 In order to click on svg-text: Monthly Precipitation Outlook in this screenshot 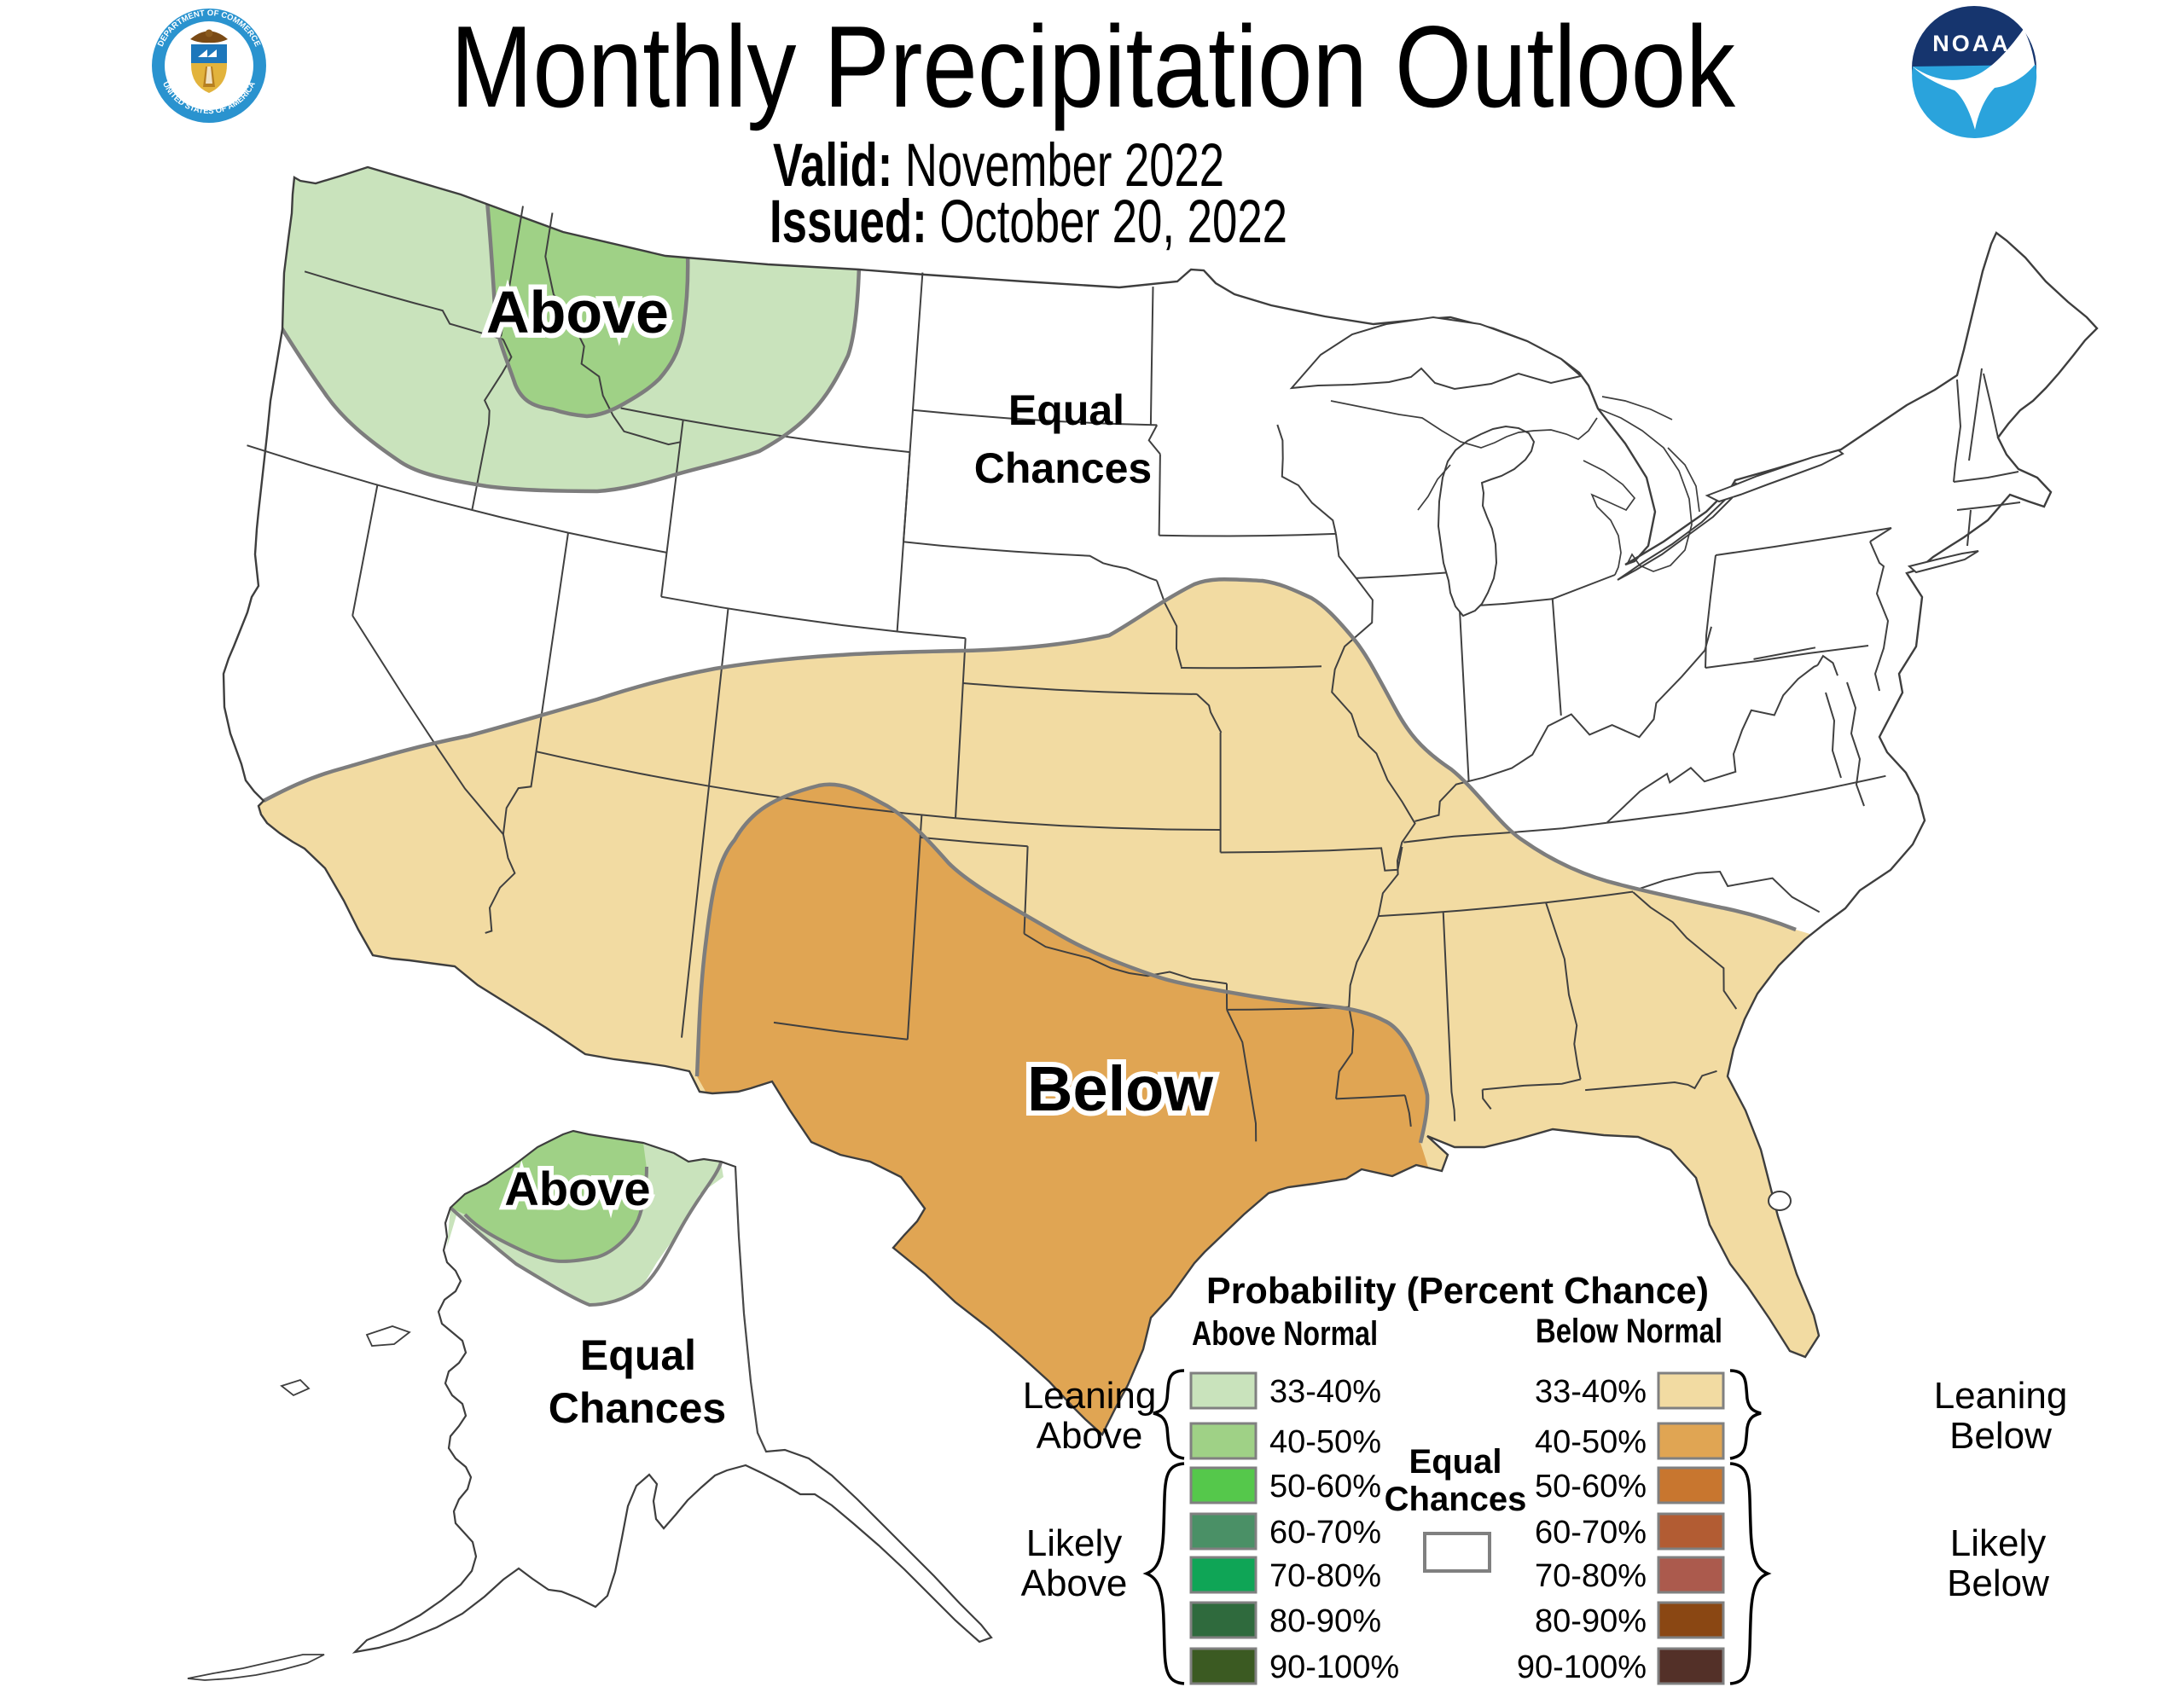, I will do `click(1093, 66)`.